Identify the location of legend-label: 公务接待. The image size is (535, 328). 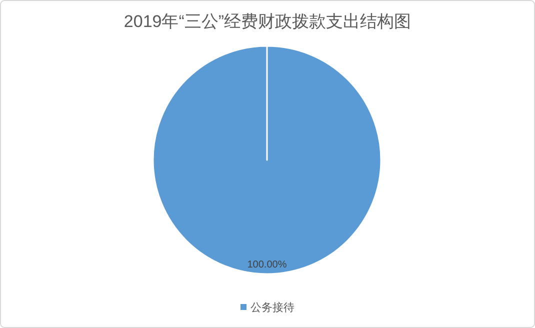
(272, 307).